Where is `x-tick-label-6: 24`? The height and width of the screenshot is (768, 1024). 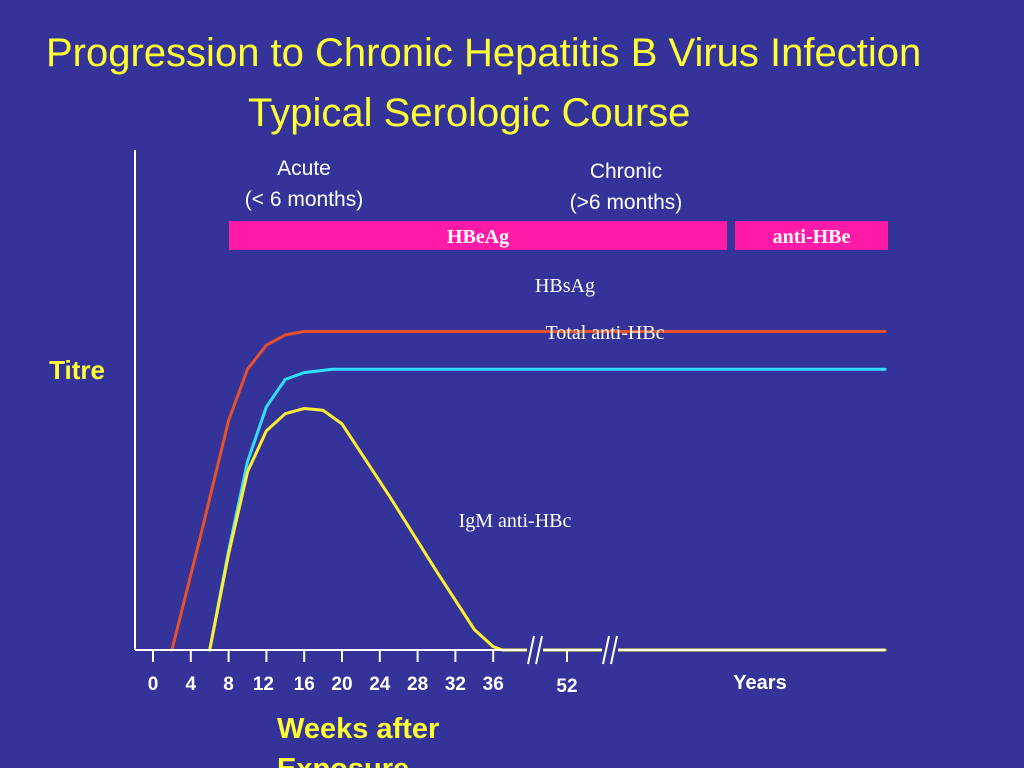
x-tick-label-6: 24 is located at coordinates (380, 684).